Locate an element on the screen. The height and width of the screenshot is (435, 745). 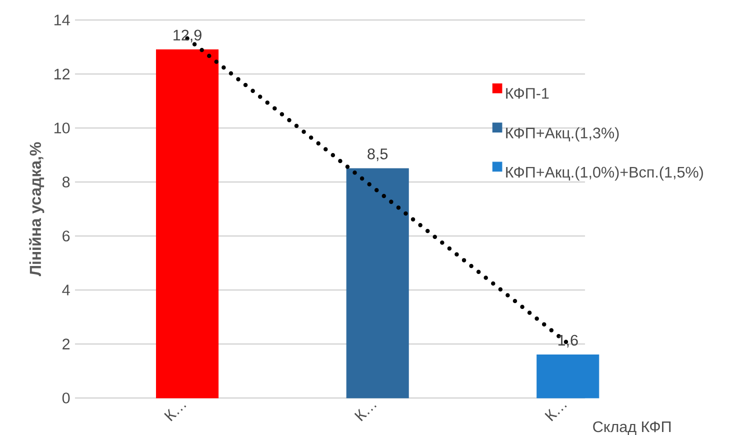
legend-label: КФП+Акц.(1,0%)+Всп.(1,5%) is located at coordinates (604, 173).